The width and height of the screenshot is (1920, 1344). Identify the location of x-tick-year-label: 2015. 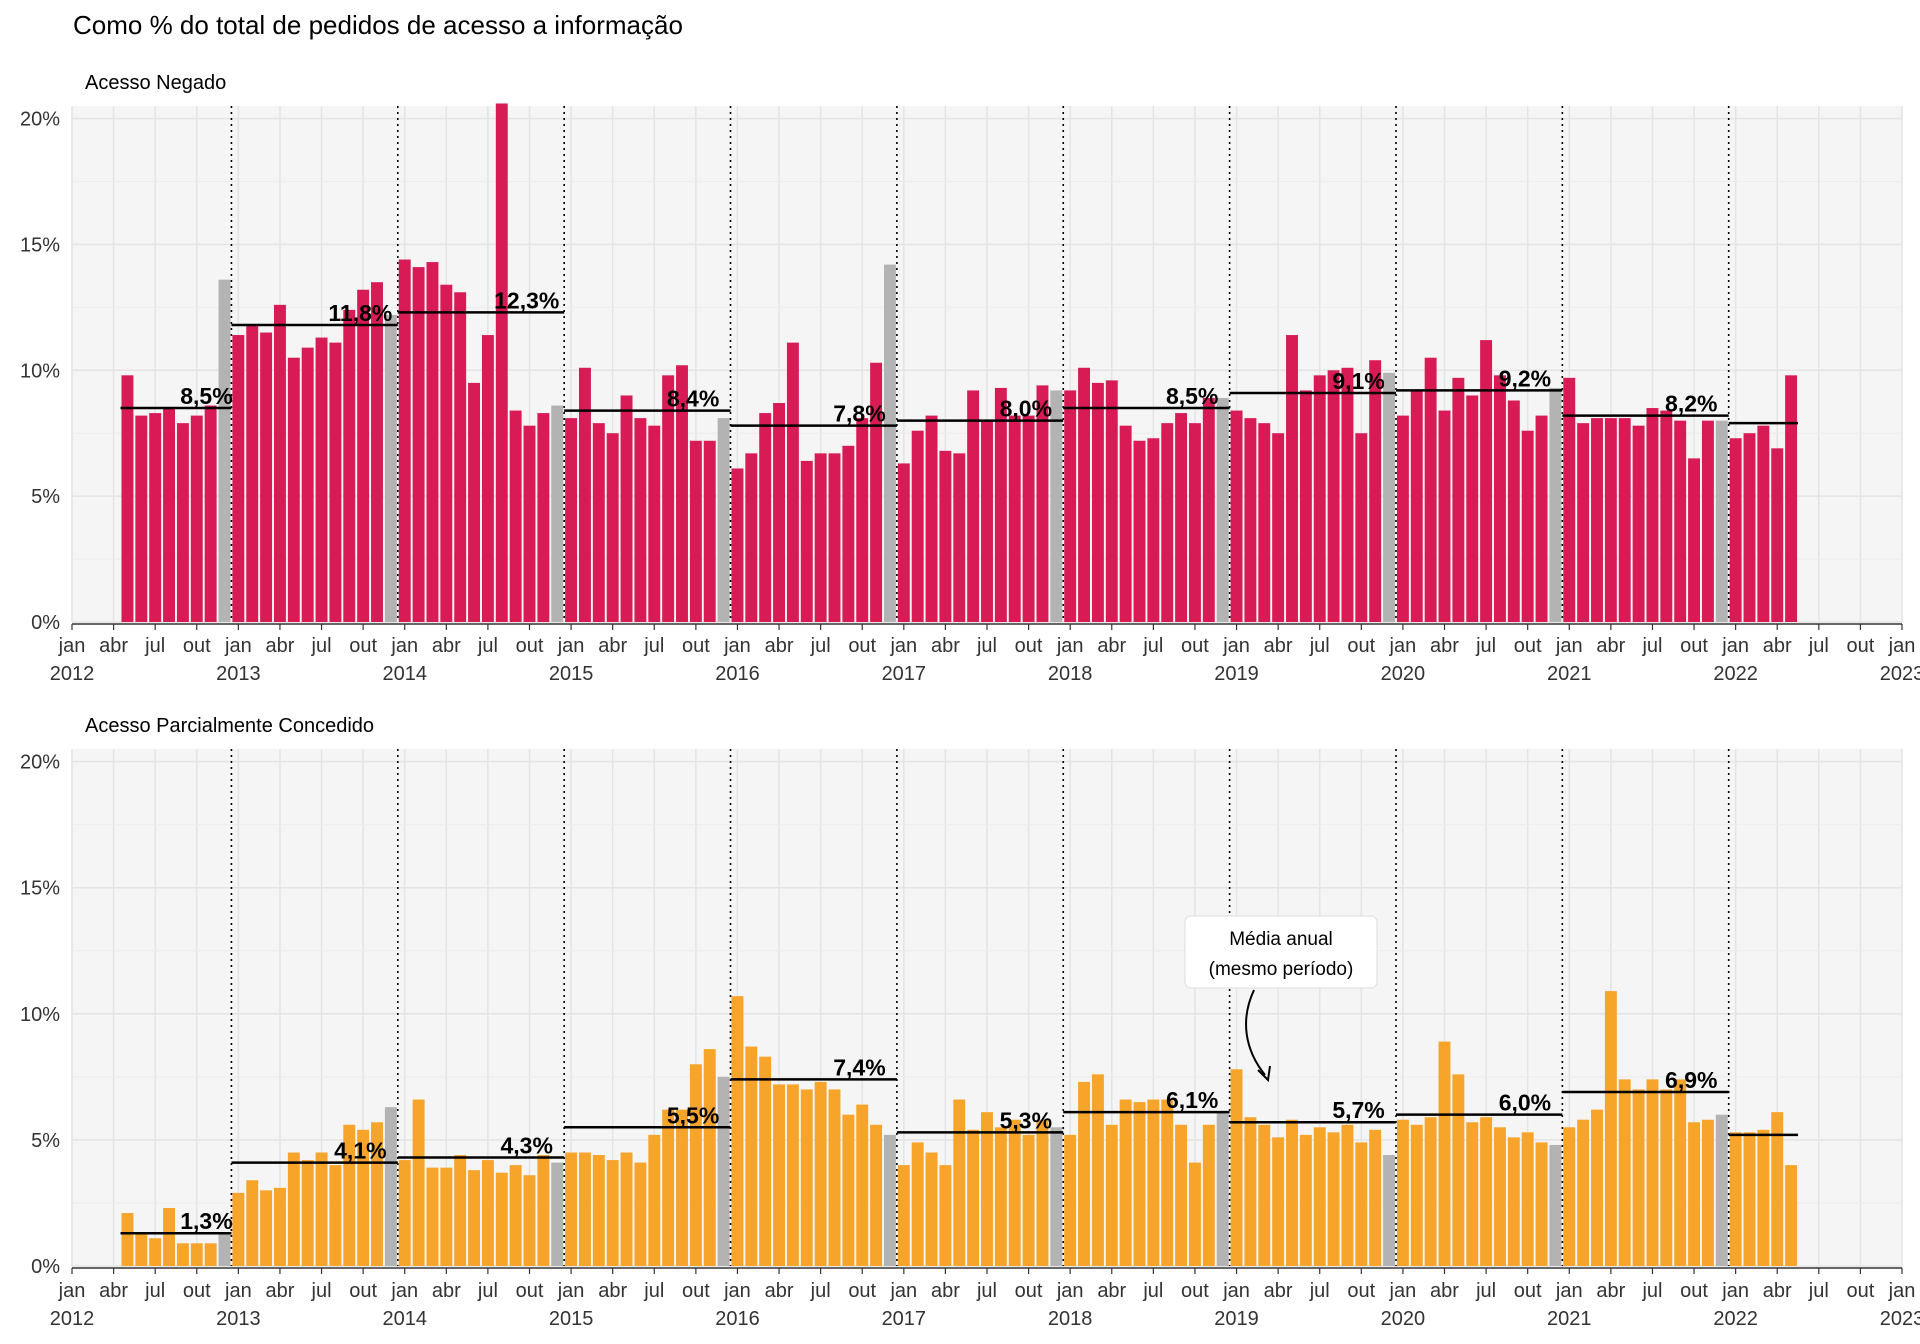
(571, 674).